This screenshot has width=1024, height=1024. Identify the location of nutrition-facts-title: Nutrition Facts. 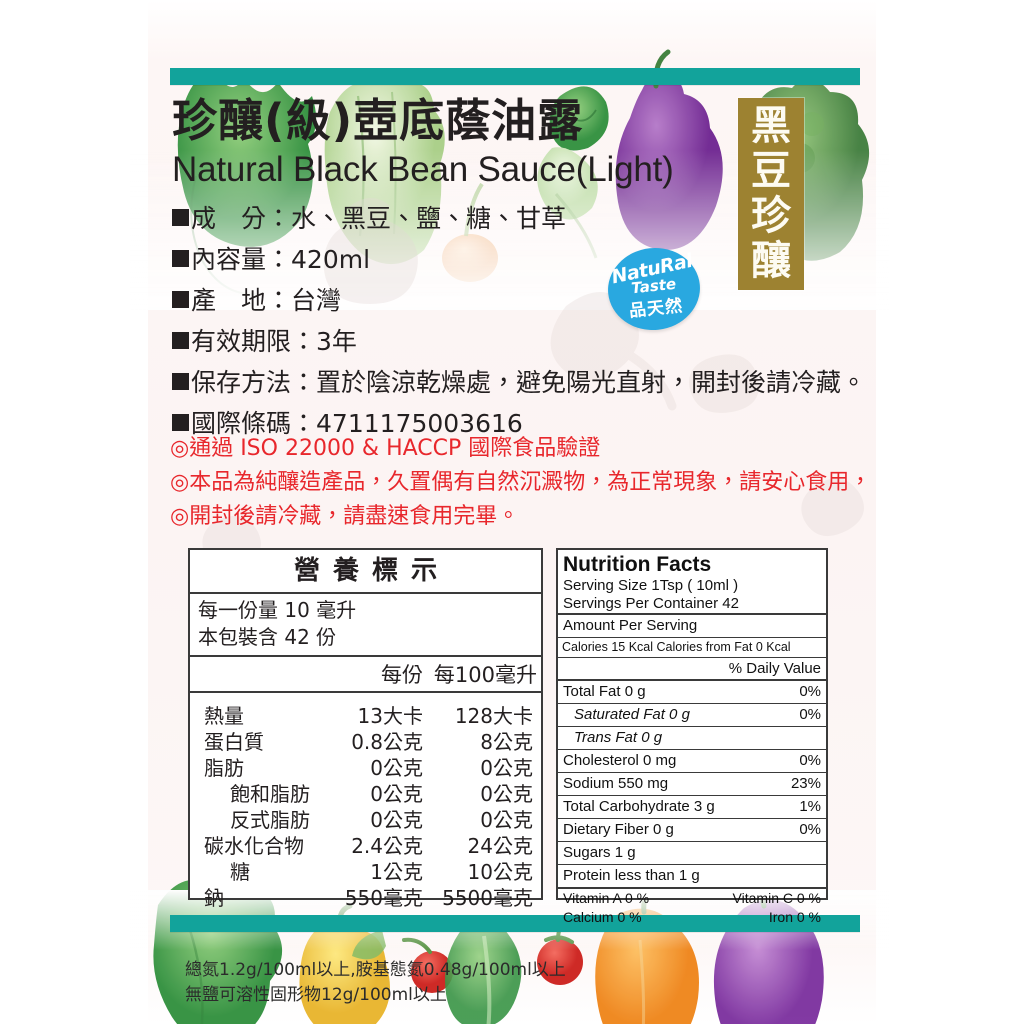
(637, 564).